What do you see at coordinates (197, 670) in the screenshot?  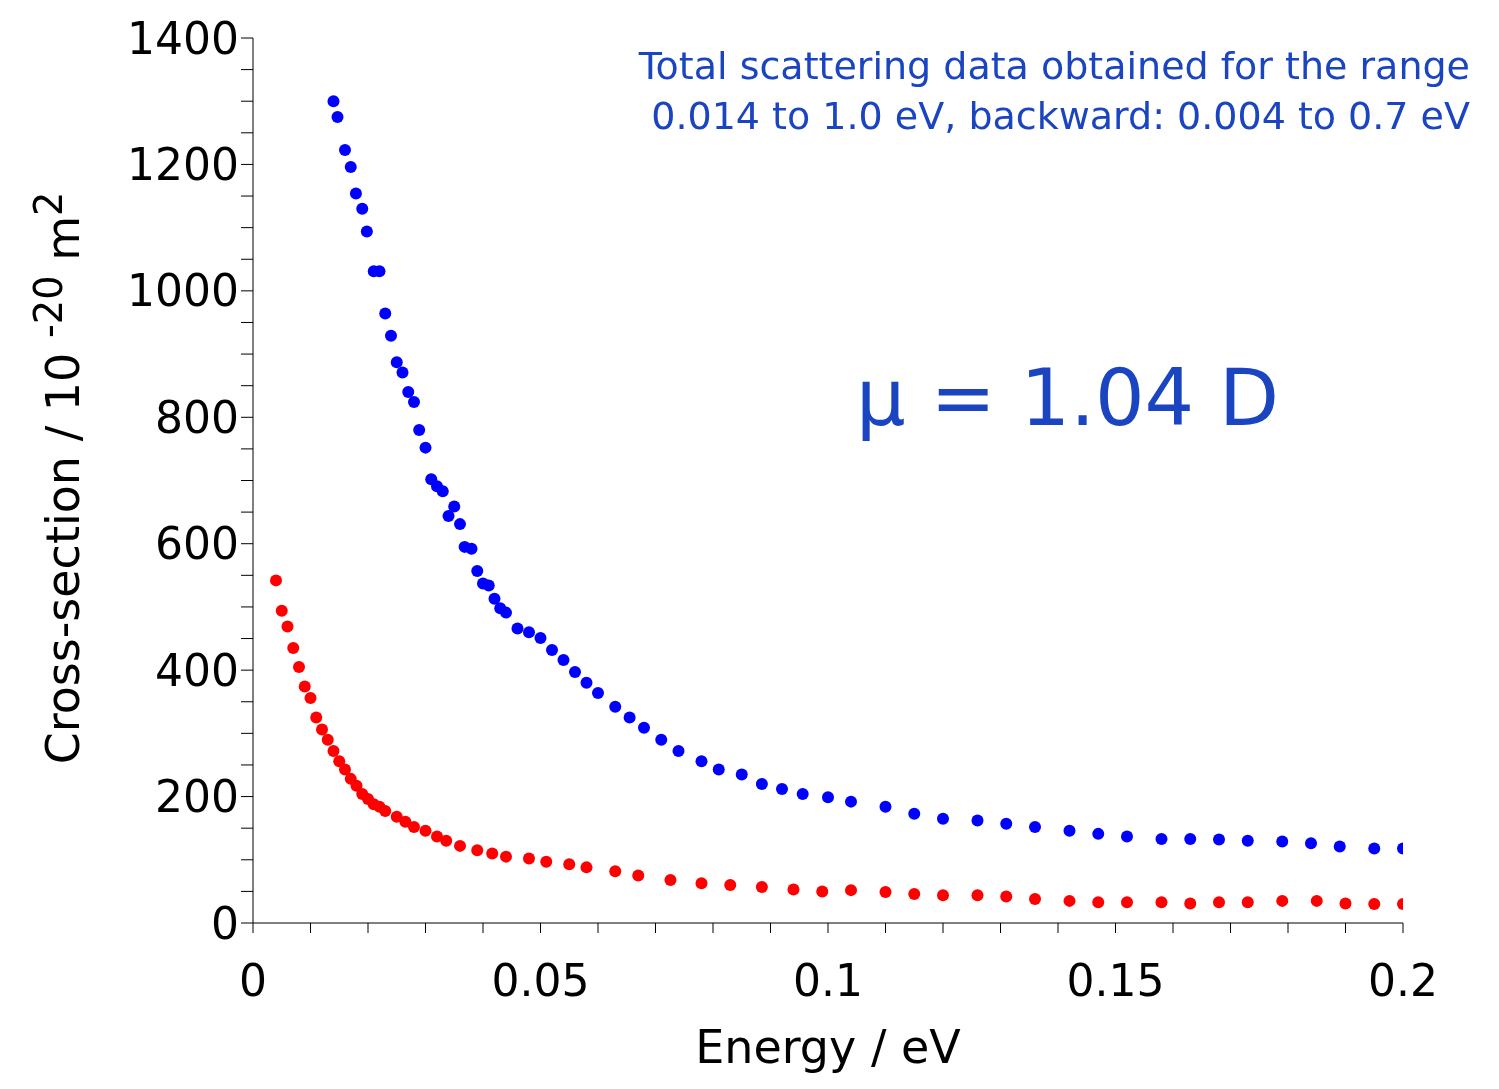 I see `y-tick-label: 400` at bounding box center [197, 670].